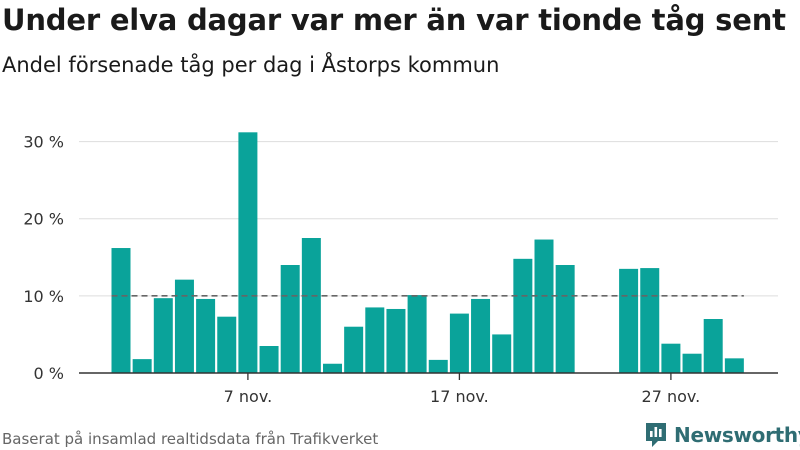 The image size is (800, 450). I want to click on y-tick-label: 0 %, so click(49, 373).